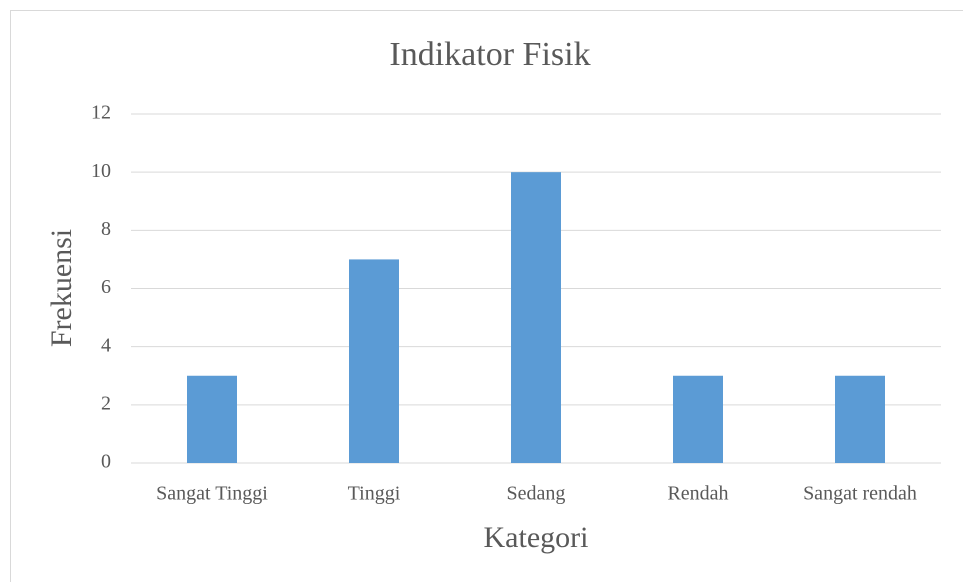 This screenshot has height=582, width=963. I want to click on y-tick-label: 0, so click(106, 462).